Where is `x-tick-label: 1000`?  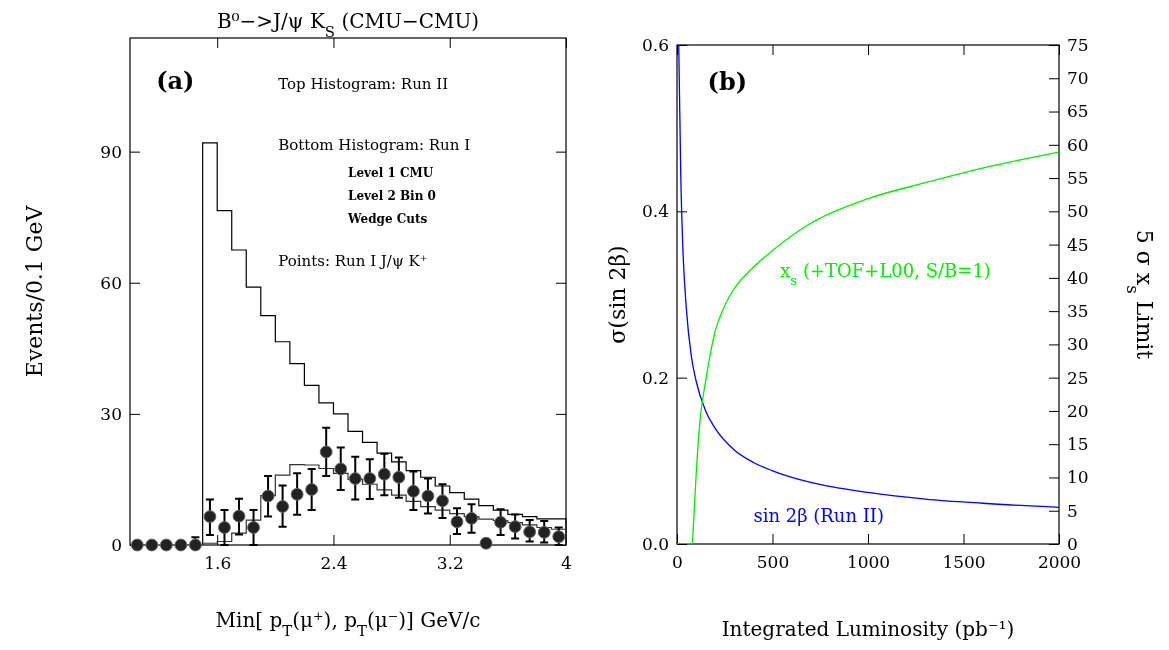
x-tick-label: 1000 is located at coordinates (868, 562).